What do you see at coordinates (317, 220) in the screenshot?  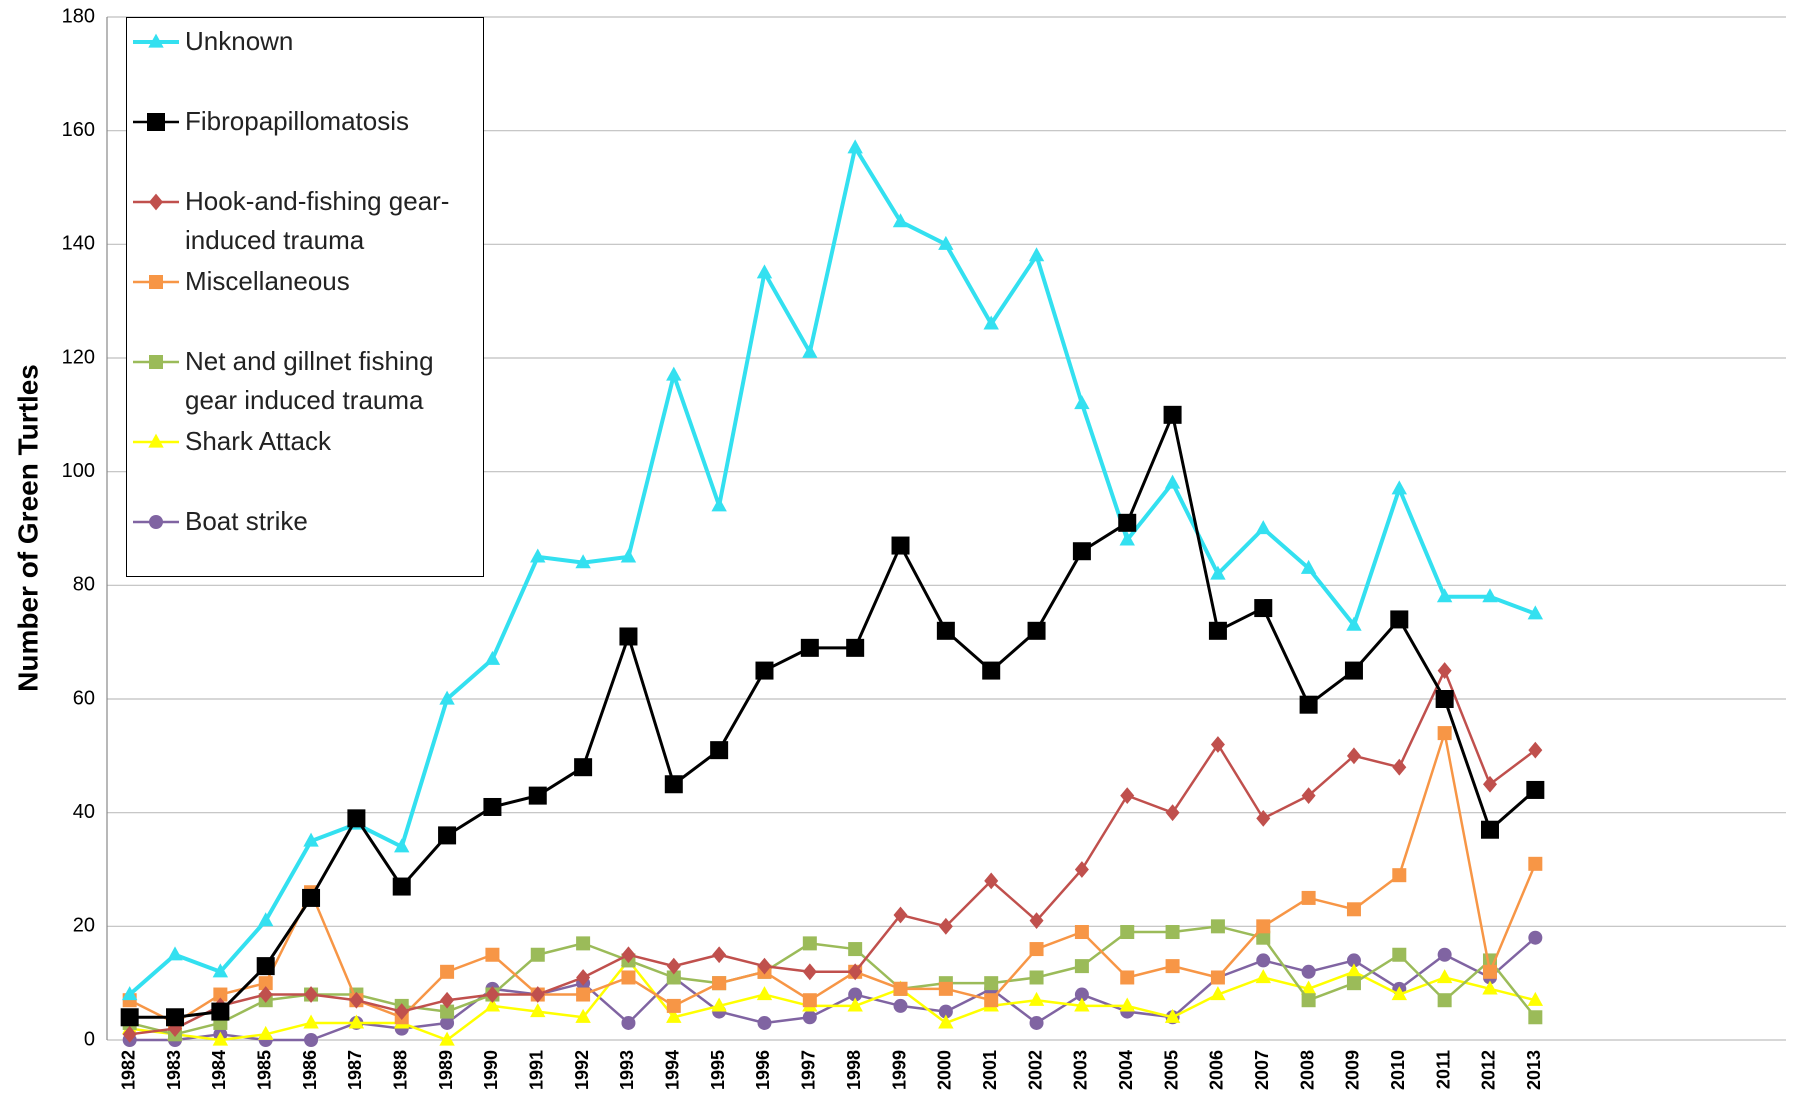 I see `legend-label: Hook-and-fishing gear-induced trauma` at bounding box center [317, 220].